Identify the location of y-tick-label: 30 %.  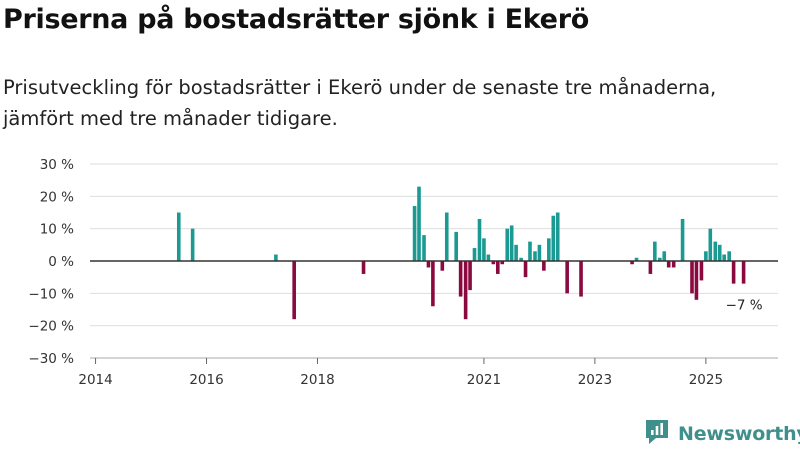
(57, 165).